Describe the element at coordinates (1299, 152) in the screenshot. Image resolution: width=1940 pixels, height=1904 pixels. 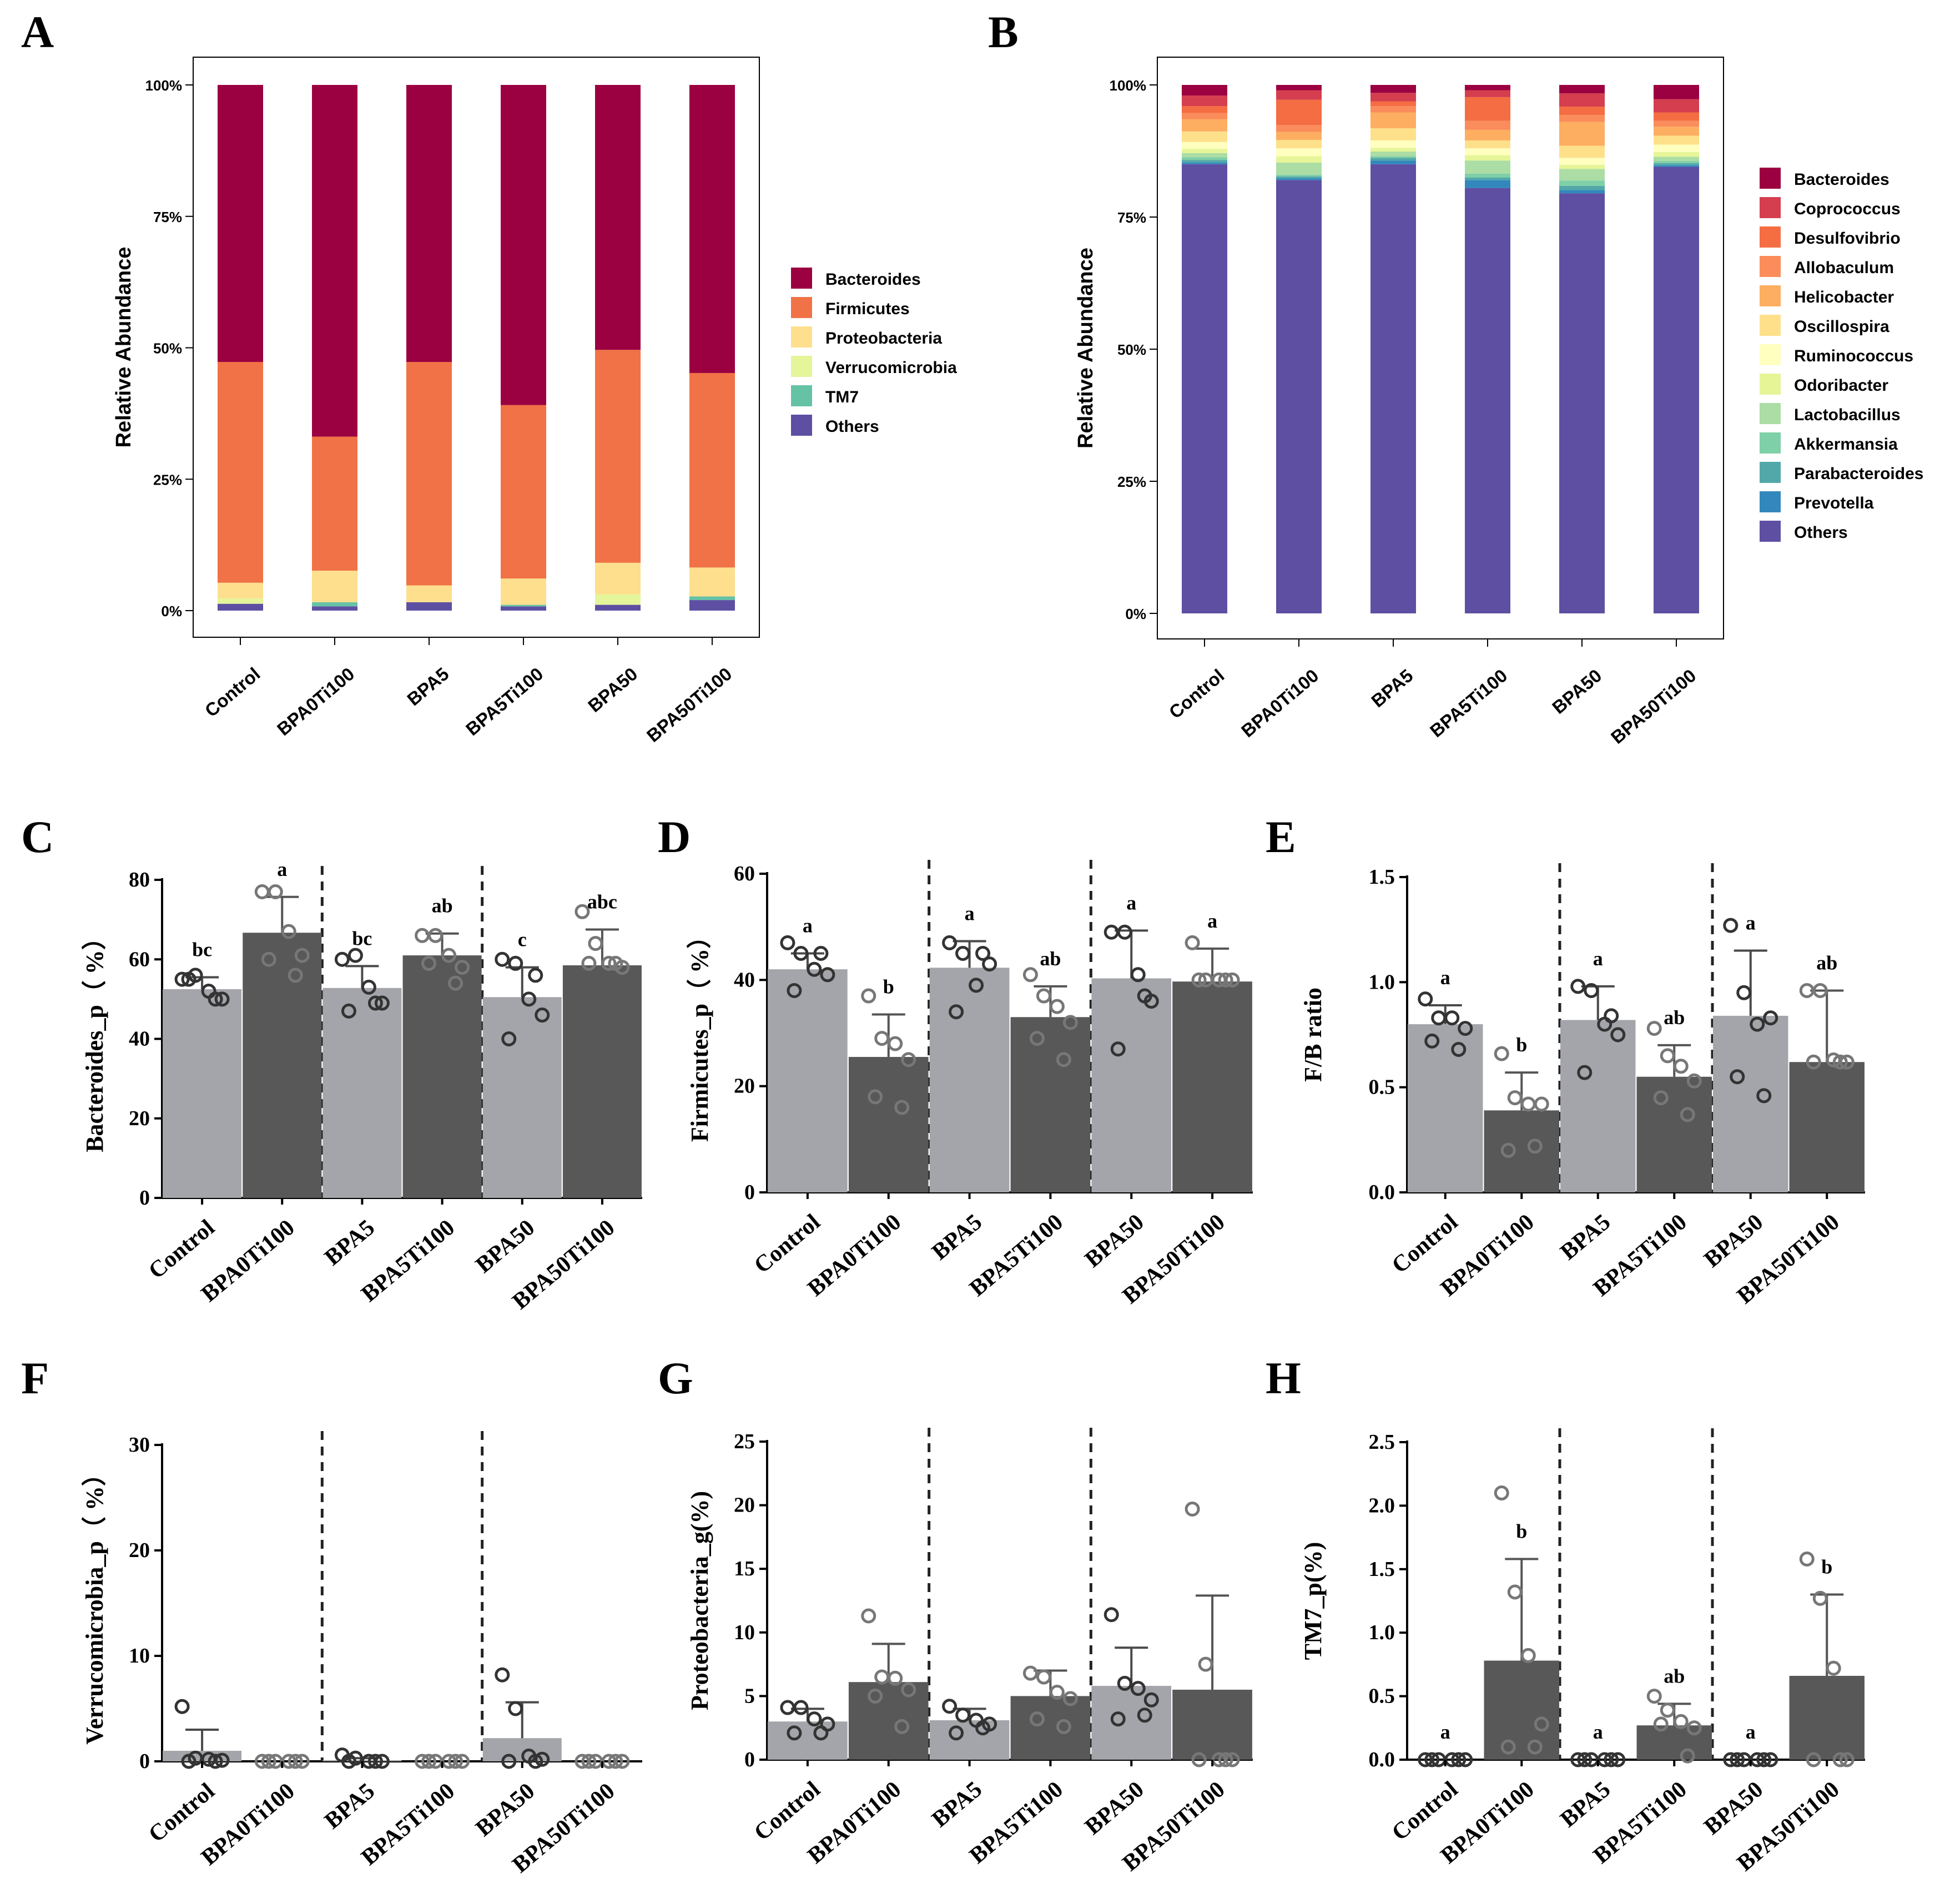
I see `bar-segment-ruminococcus` at that location.